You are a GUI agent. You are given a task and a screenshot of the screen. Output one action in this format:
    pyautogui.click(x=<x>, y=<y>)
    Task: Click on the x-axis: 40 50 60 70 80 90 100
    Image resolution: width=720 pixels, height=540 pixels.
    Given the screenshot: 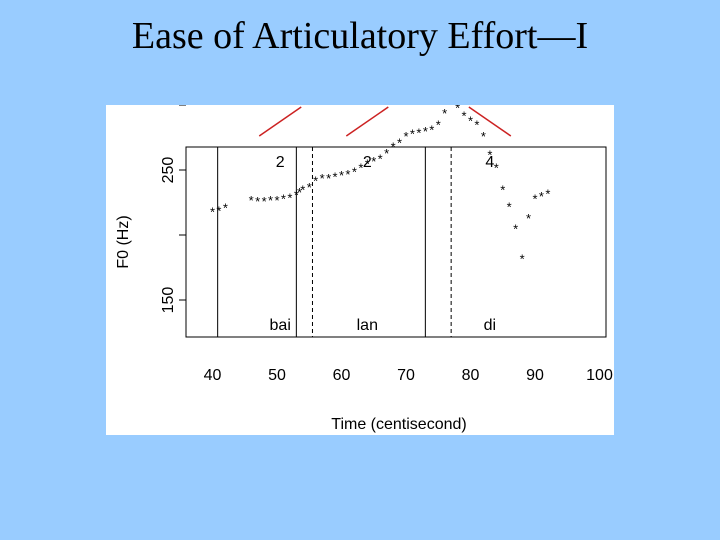 What is the action you would take?
    pyautogui.click(x=408, y=375)
    